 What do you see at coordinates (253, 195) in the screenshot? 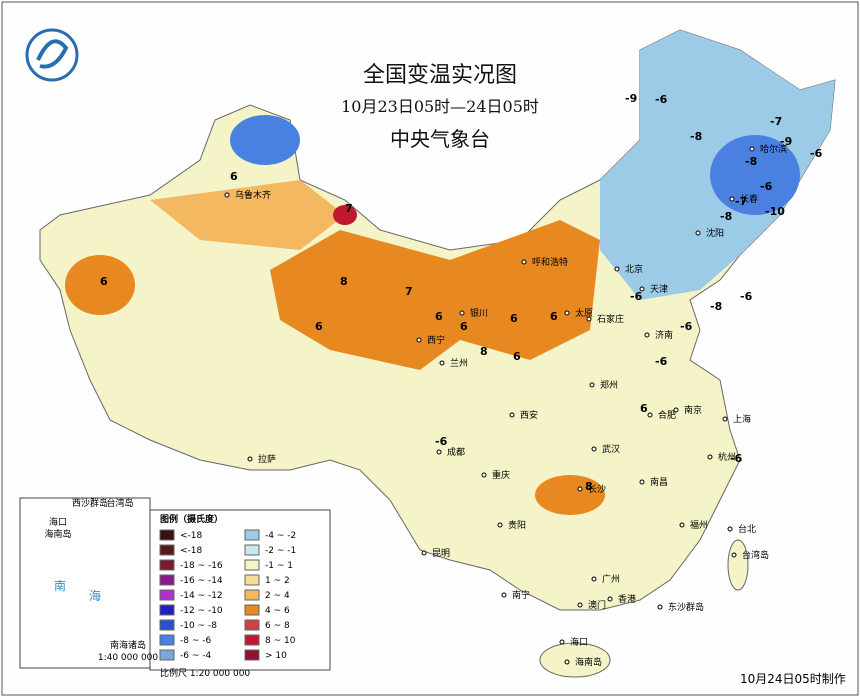
I see `city-label: 乌鲁木齐` at bounding box center [253, 195].